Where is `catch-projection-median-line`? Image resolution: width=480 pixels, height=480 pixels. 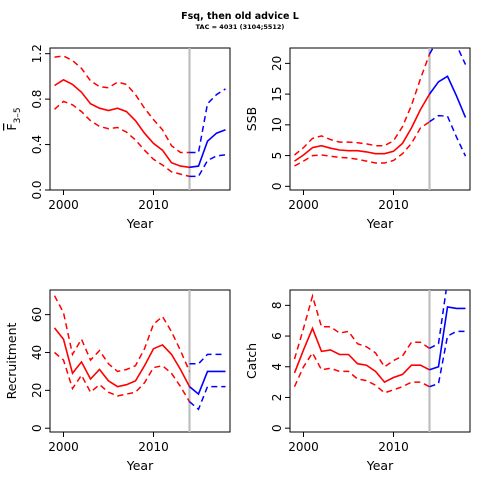 catch-projection-median-line is located at coordinates (447, 338).